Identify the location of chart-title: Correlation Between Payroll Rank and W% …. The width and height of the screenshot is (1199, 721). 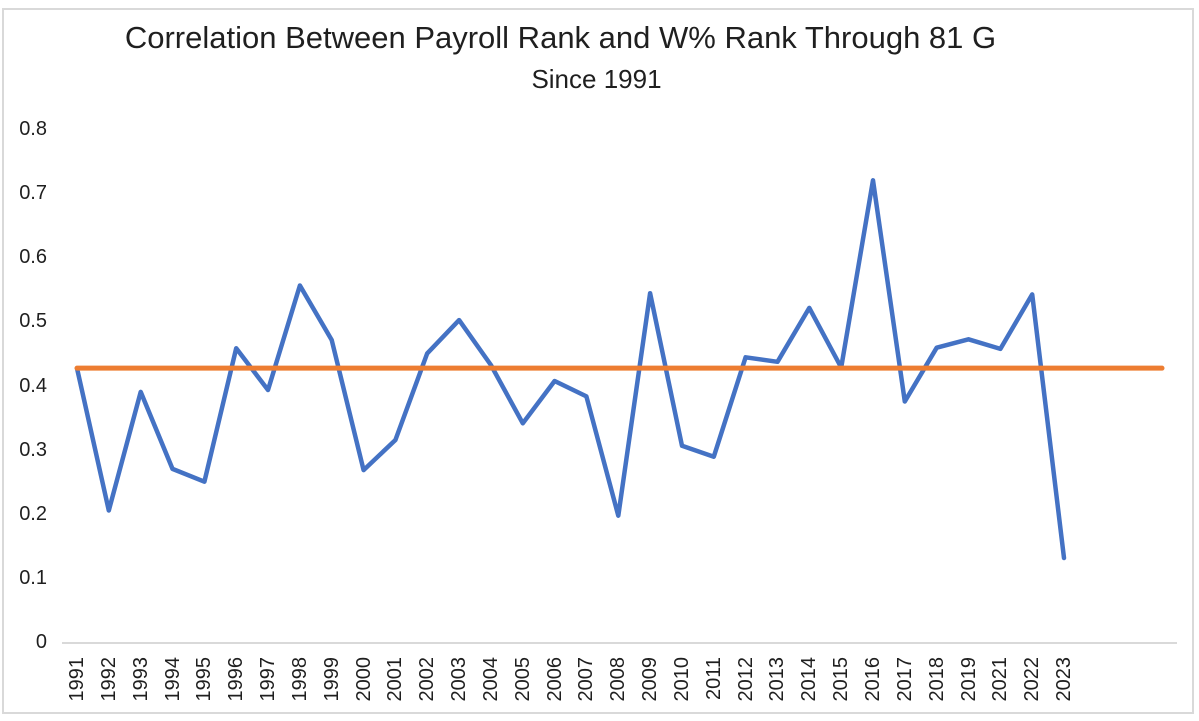
(560, 37).